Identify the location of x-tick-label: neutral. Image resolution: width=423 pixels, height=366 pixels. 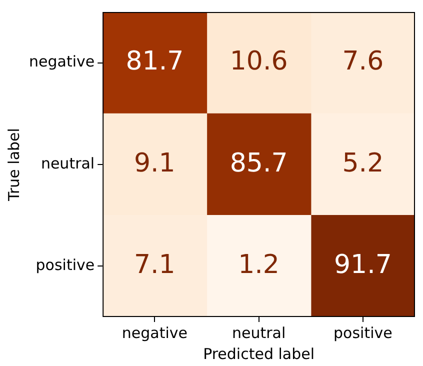
(259, 333).